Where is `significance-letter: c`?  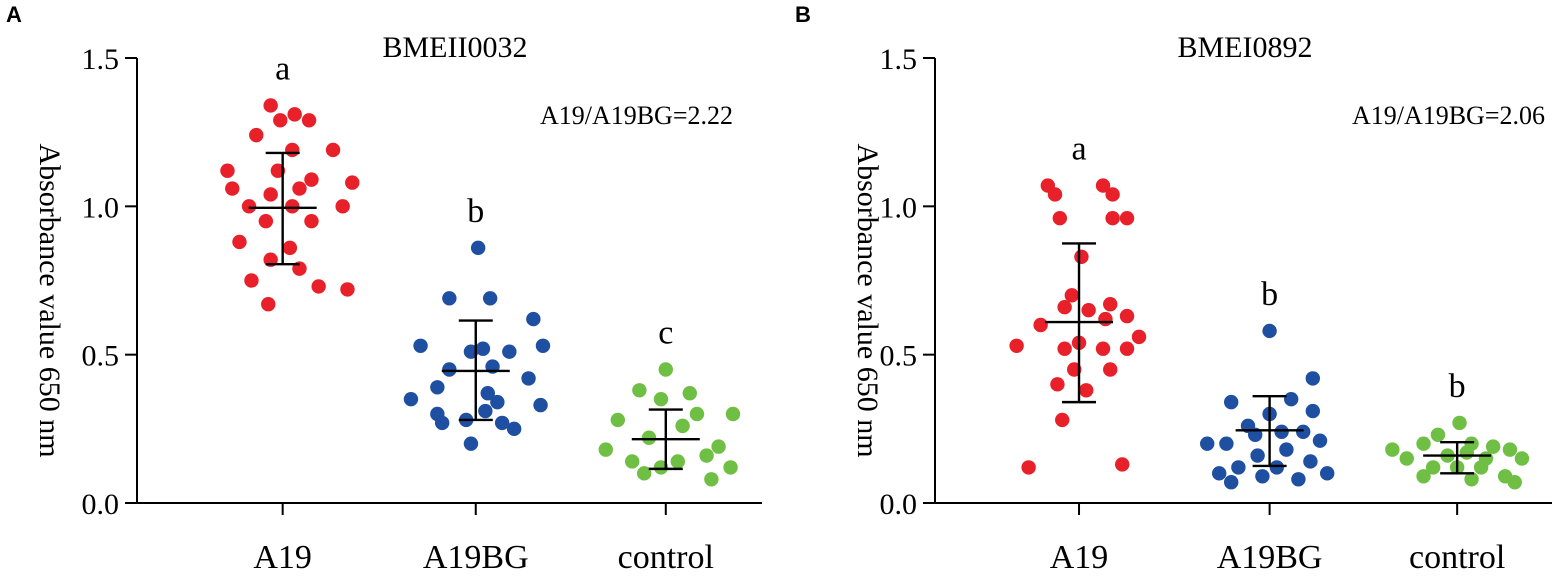
significance-letter: c is located at coordinates (665, 333).